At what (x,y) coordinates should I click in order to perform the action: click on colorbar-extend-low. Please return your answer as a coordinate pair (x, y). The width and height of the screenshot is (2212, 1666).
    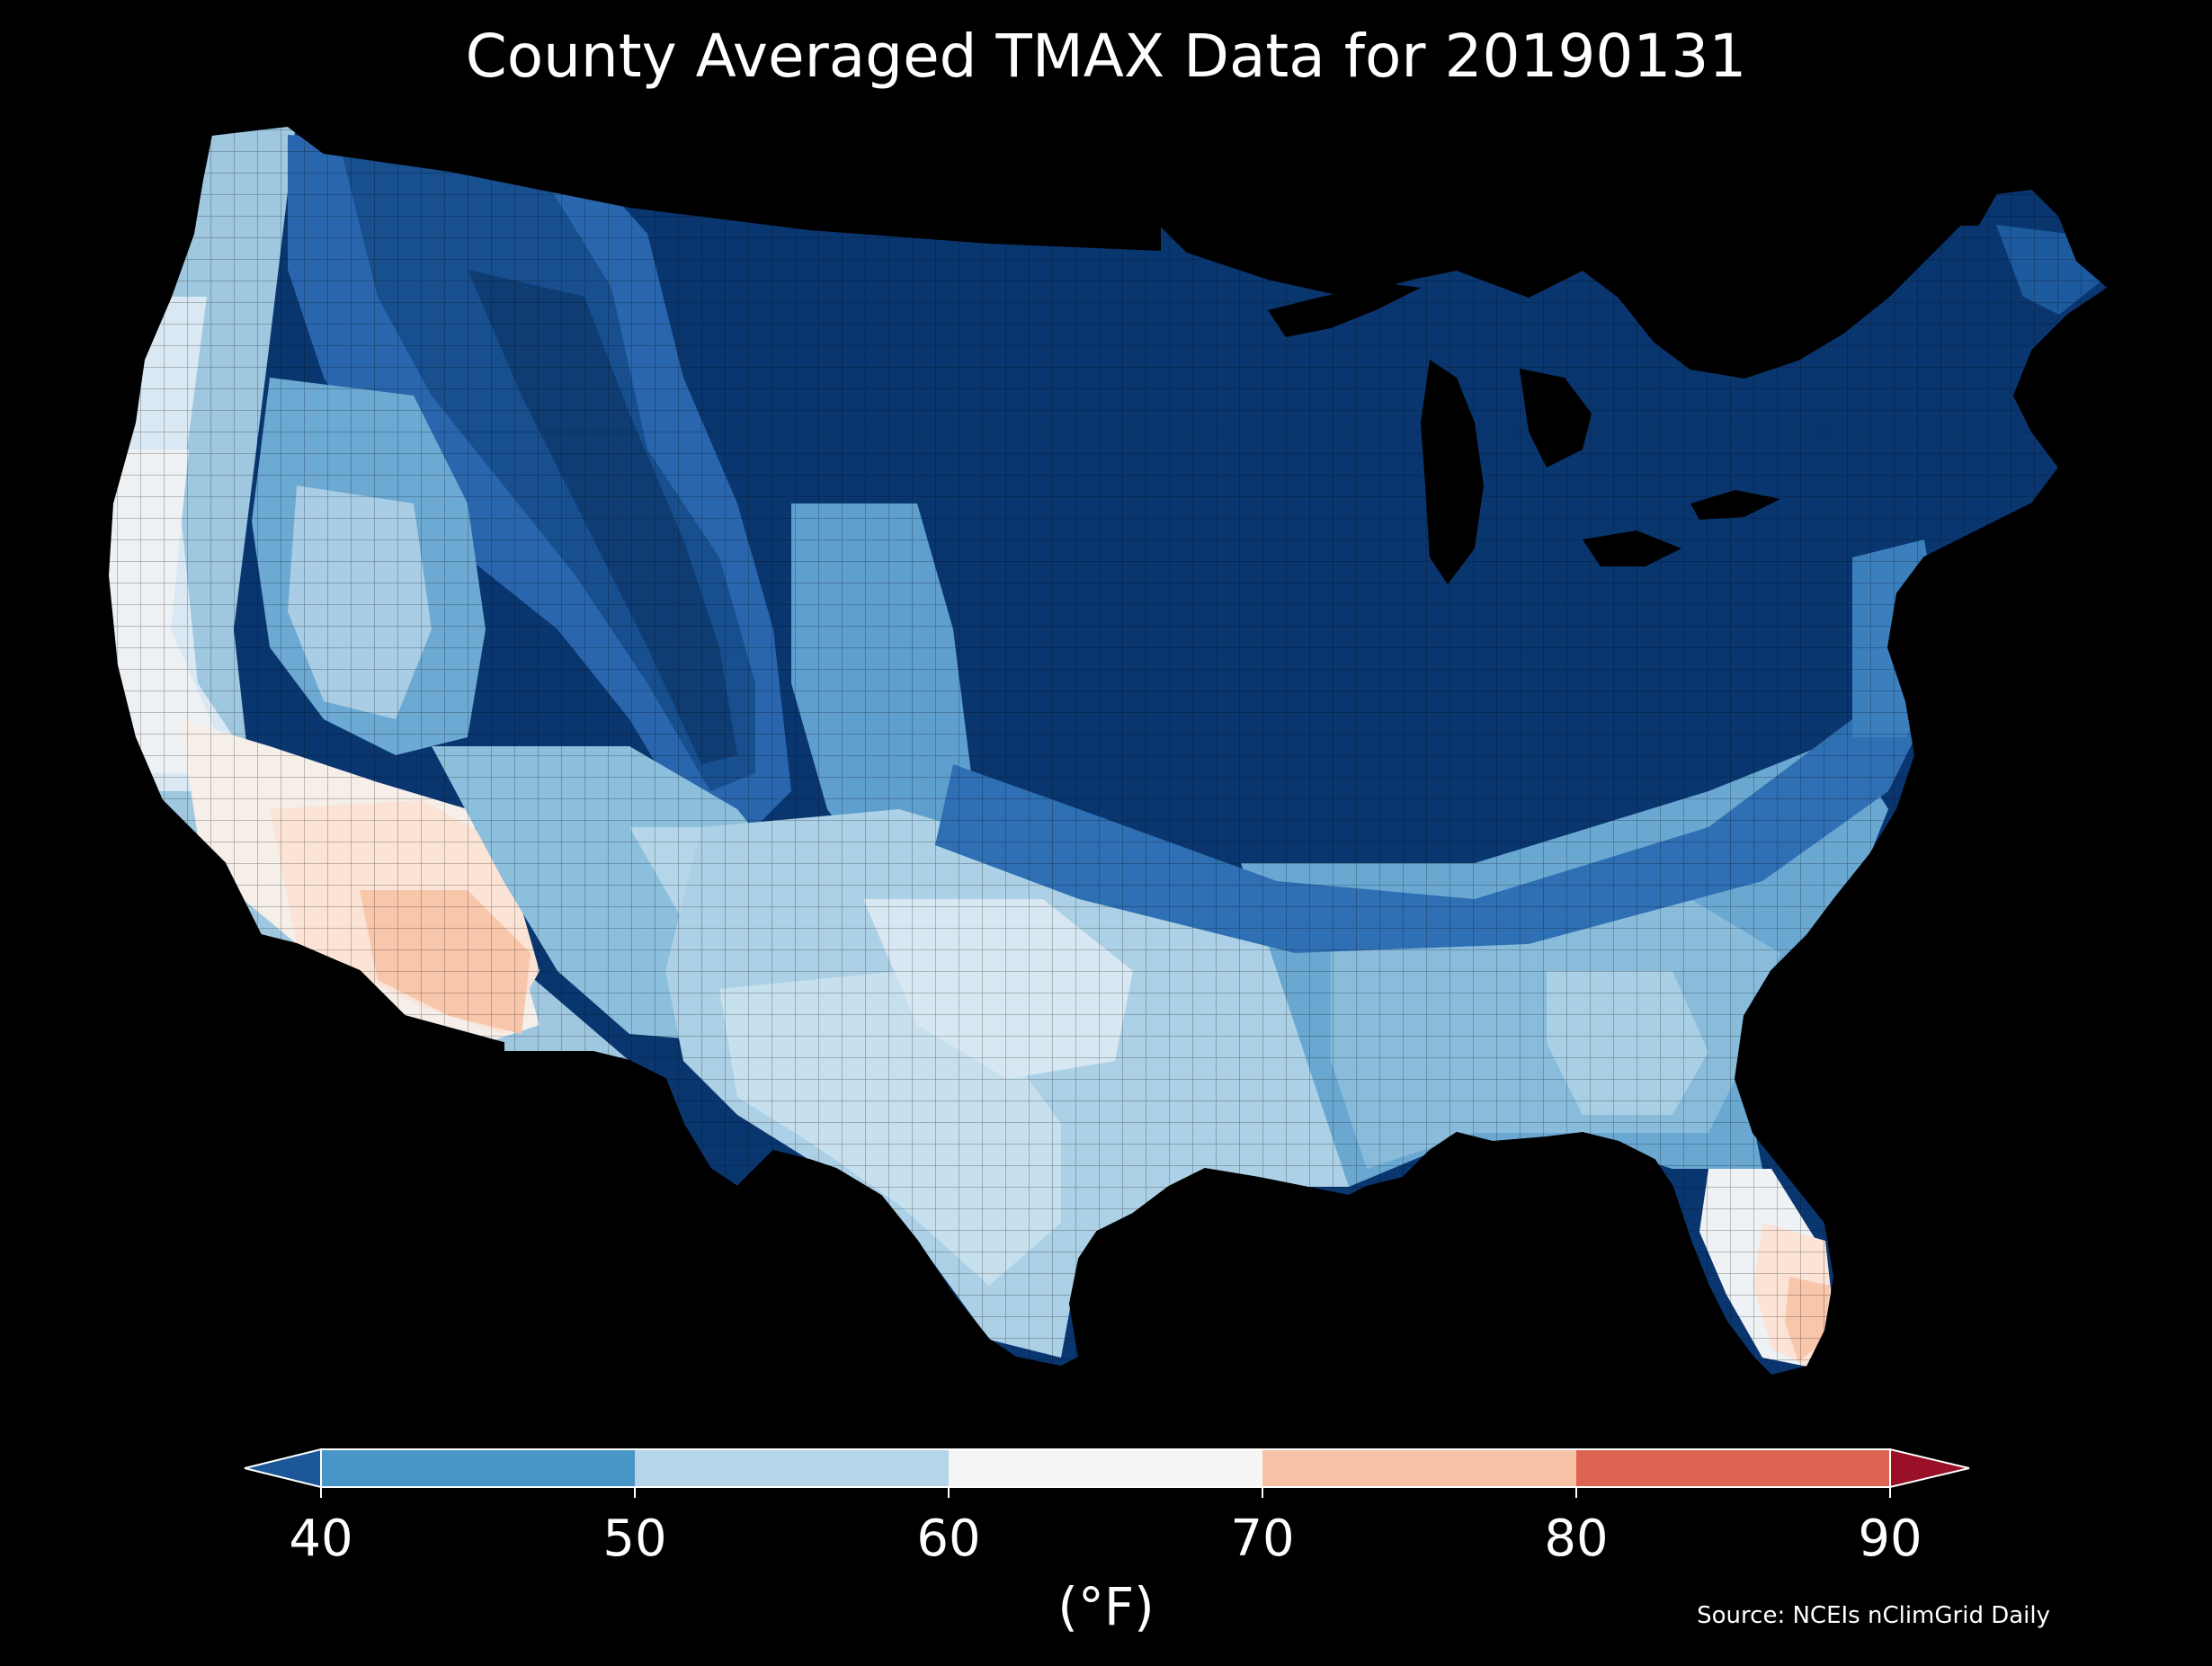
    Looking at the image, I should click on (283, 1468).